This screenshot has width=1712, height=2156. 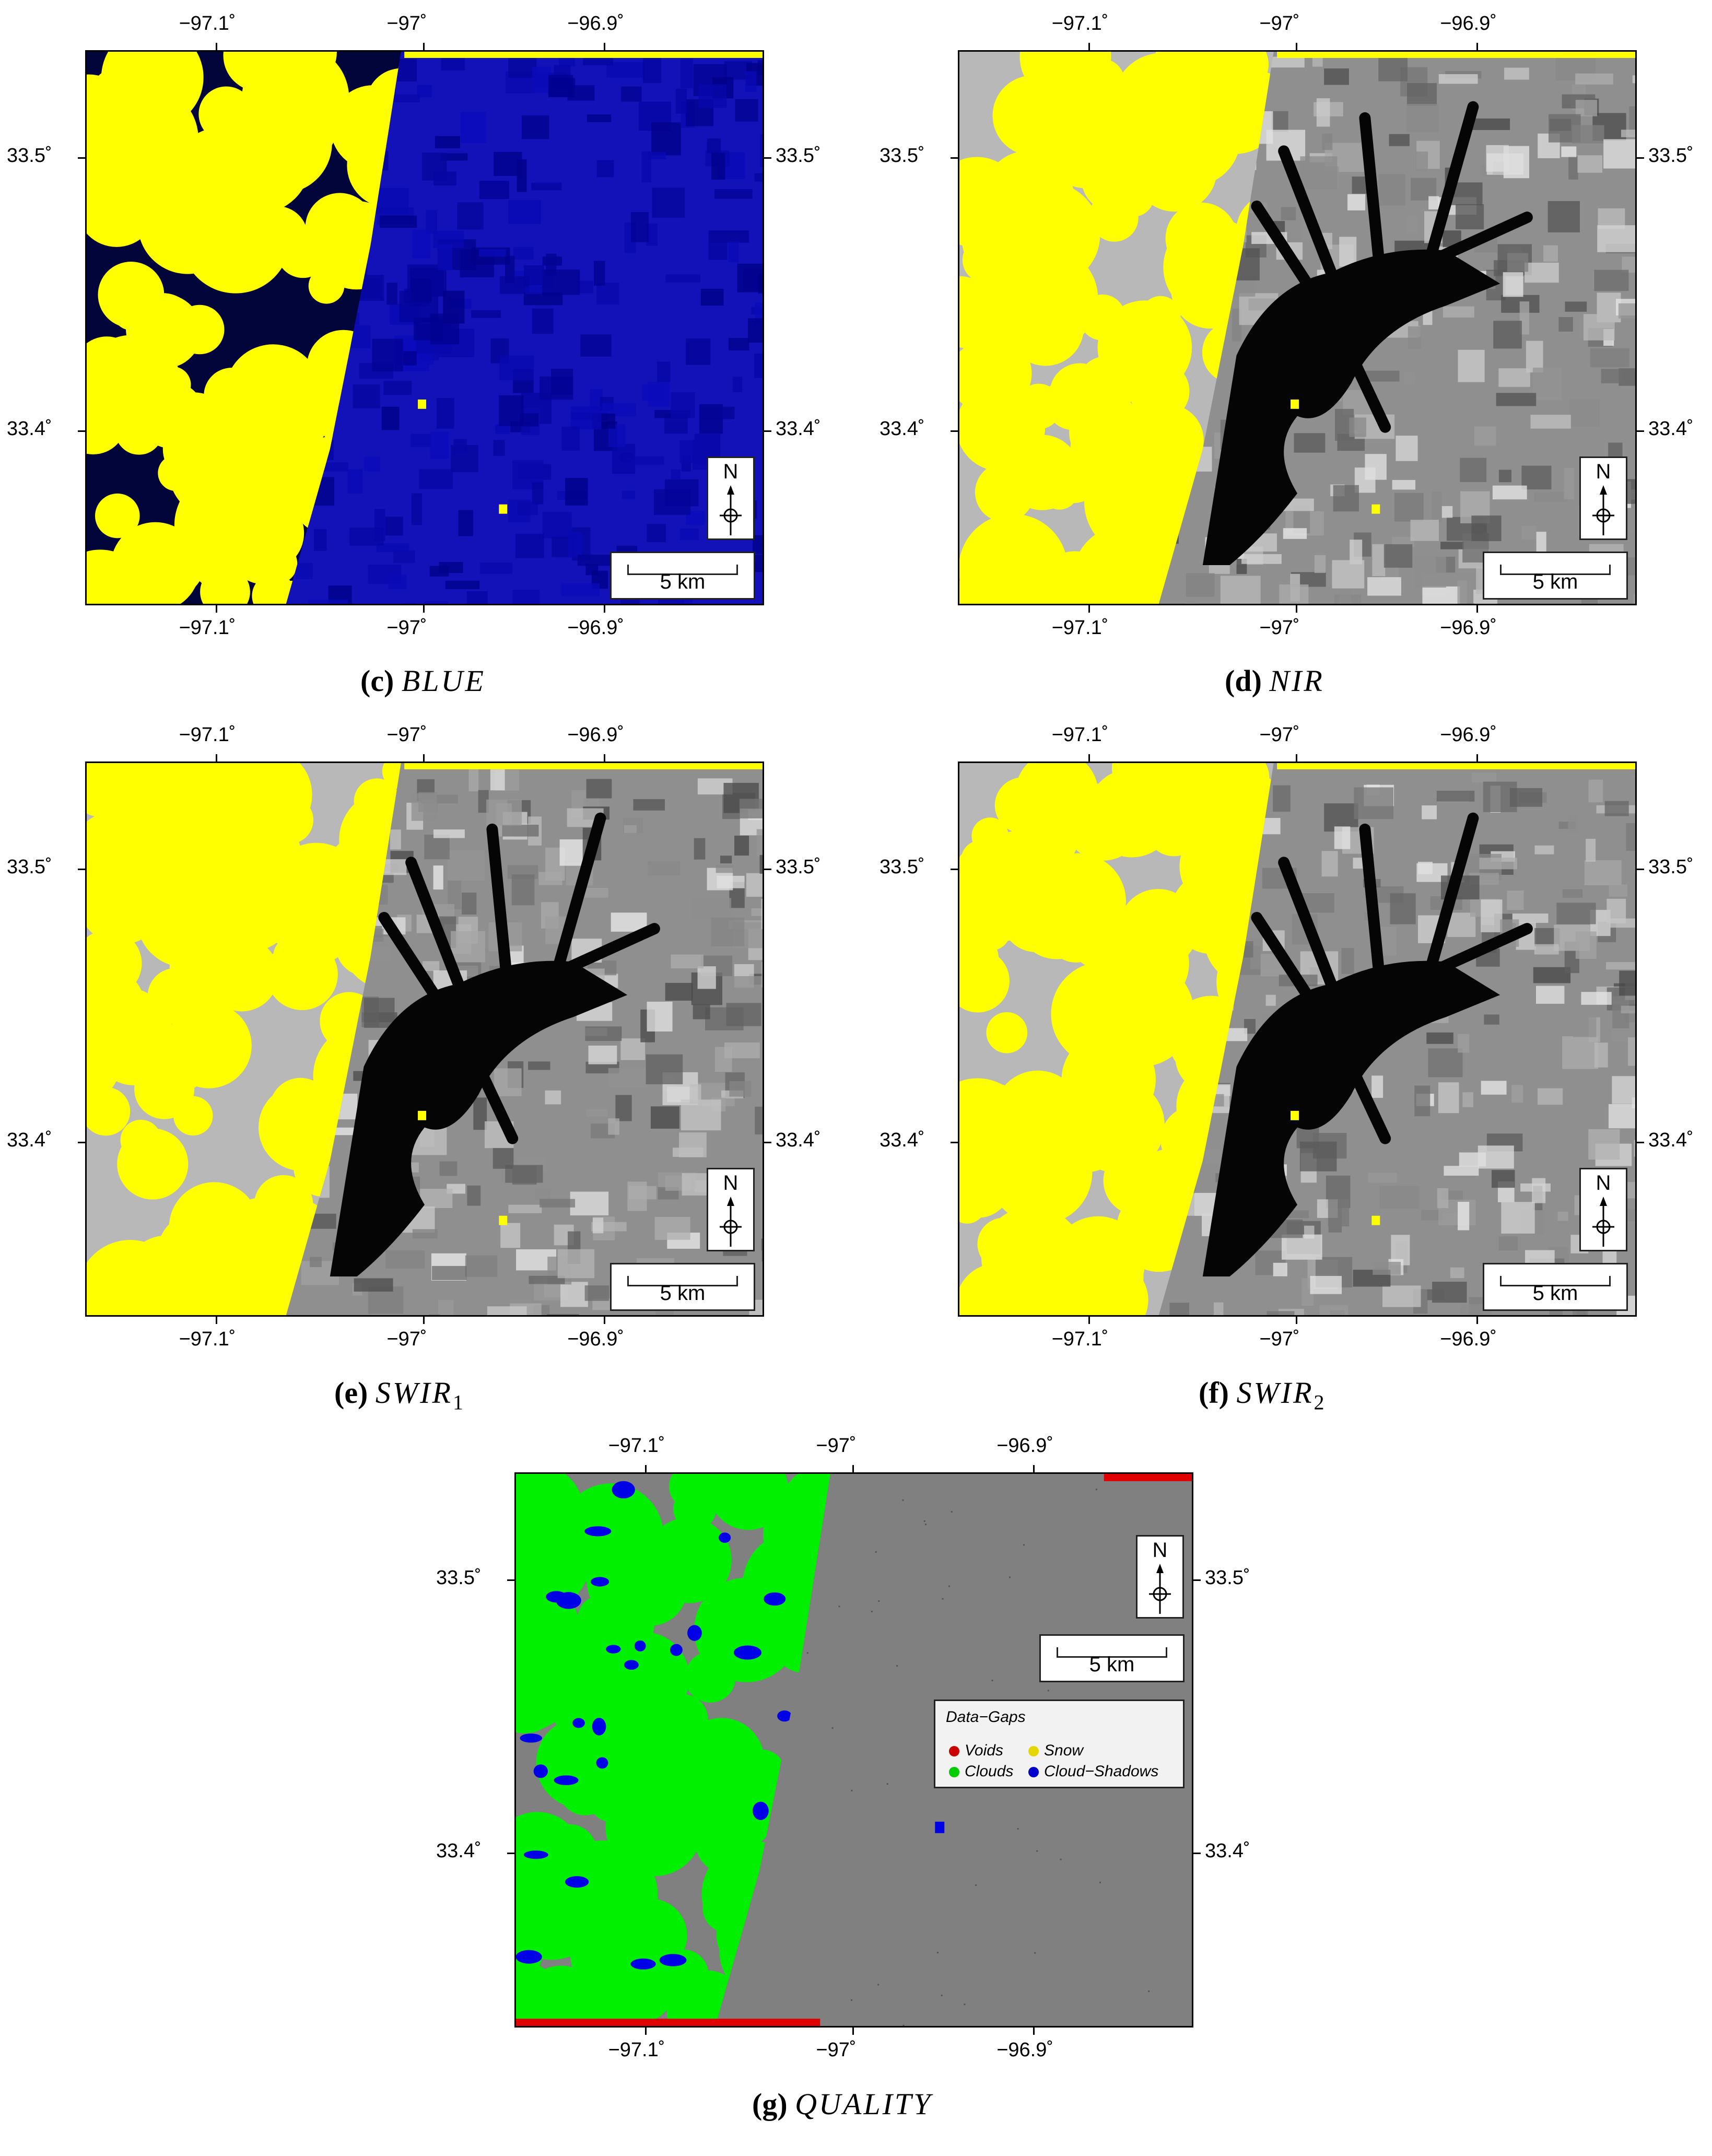 What do you see at coordinates (1319, 1402) in the screenshot?
I see `caption-band-subscript: 2` at bounding box center [1319, 1402].